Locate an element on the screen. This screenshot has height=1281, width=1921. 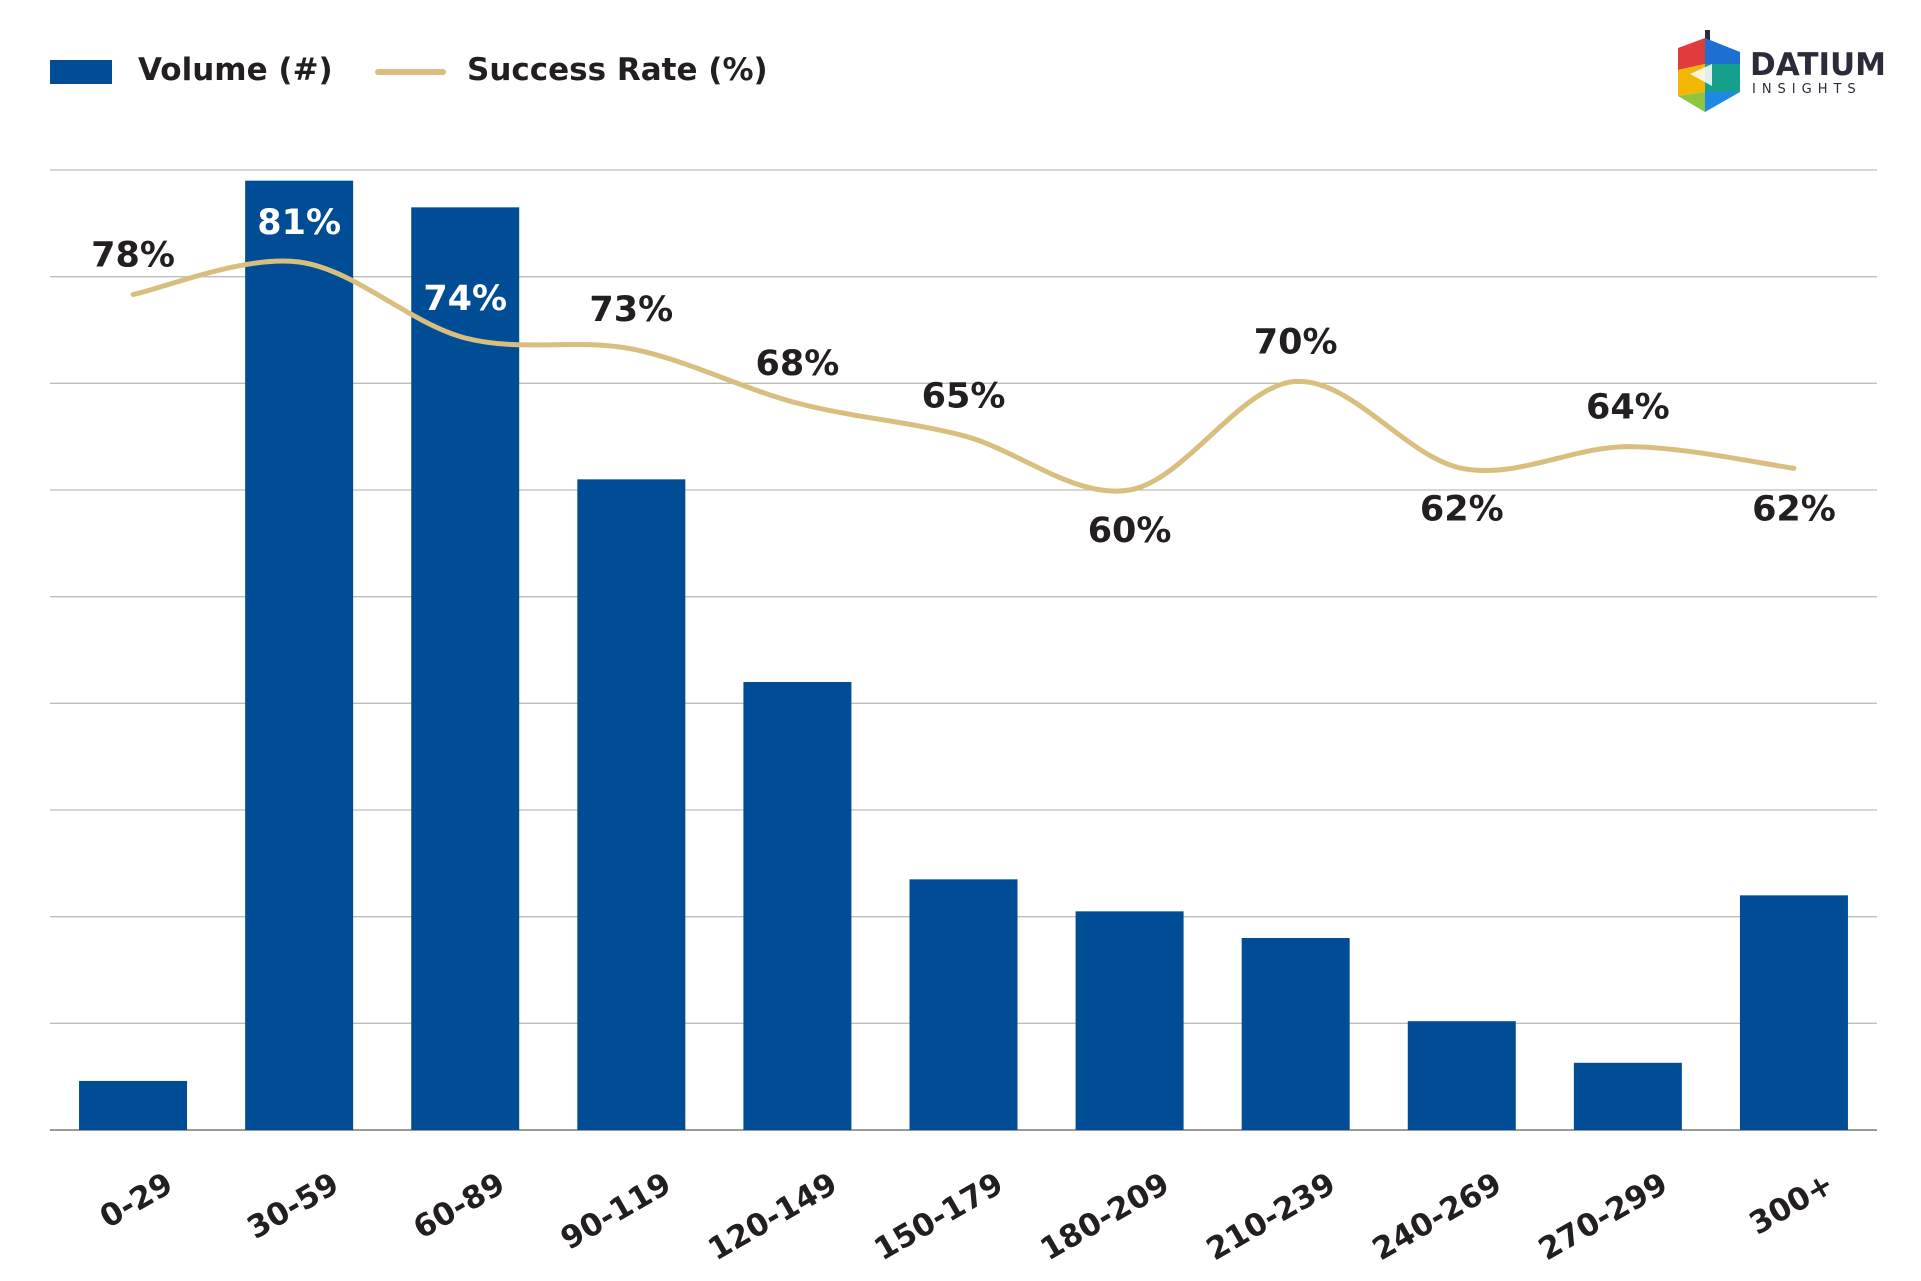
x-tick-label: 120-149 is located at coordinates (772, 1217).